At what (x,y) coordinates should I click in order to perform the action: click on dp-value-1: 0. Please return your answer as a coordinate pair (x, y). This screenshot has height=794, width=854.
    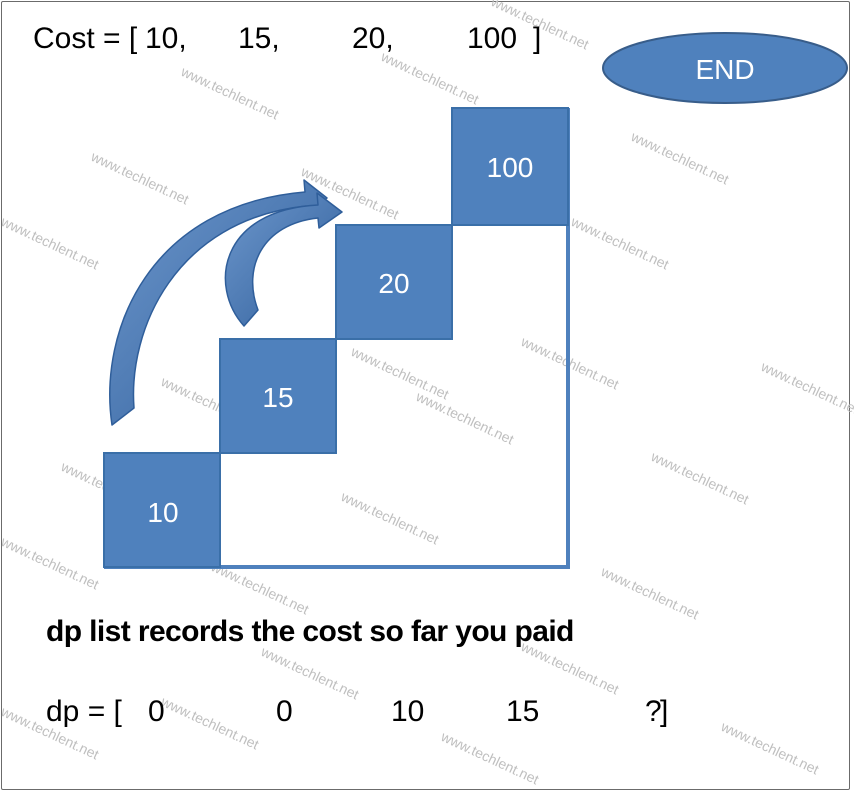
    Looking at the image, I should click on (156, 711).